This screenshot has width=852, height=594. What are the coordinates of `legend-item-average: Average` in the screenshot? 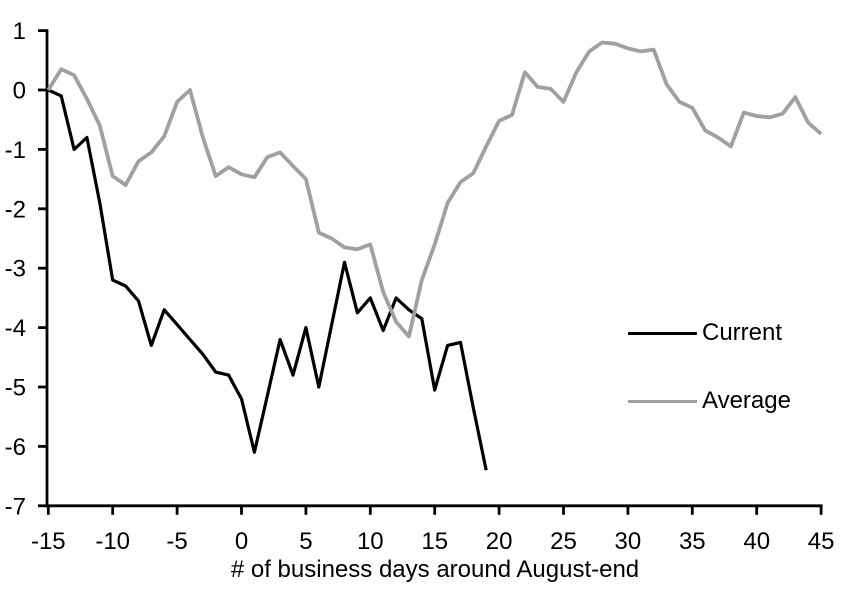 It's located at (709, 401).